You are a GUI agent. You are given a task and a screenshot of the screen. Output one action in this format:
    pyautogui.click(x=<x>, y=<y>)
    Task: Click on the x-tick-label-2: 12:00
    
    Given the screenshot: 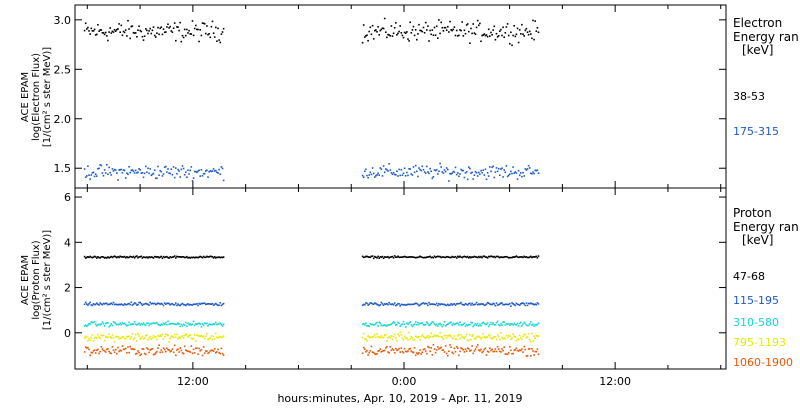 What is the action you would take?
    pyautogui.click(x=615, y=381)
    